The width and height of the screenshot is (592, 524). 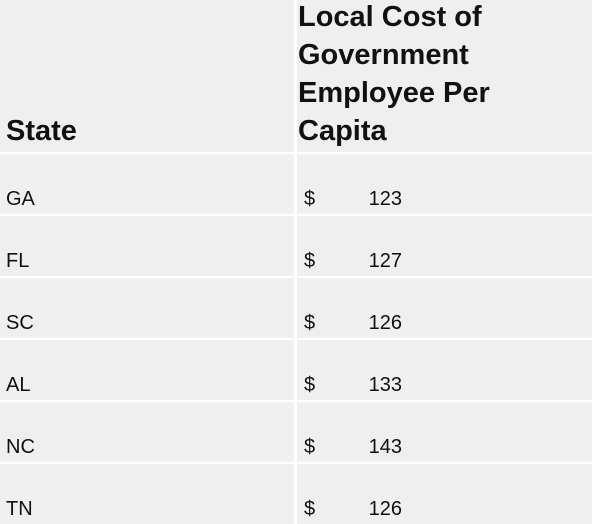 What do you see at coordinates (385, 199) in the screenshot?
I see `cost-value: 123` at bounding box center [385, 199].